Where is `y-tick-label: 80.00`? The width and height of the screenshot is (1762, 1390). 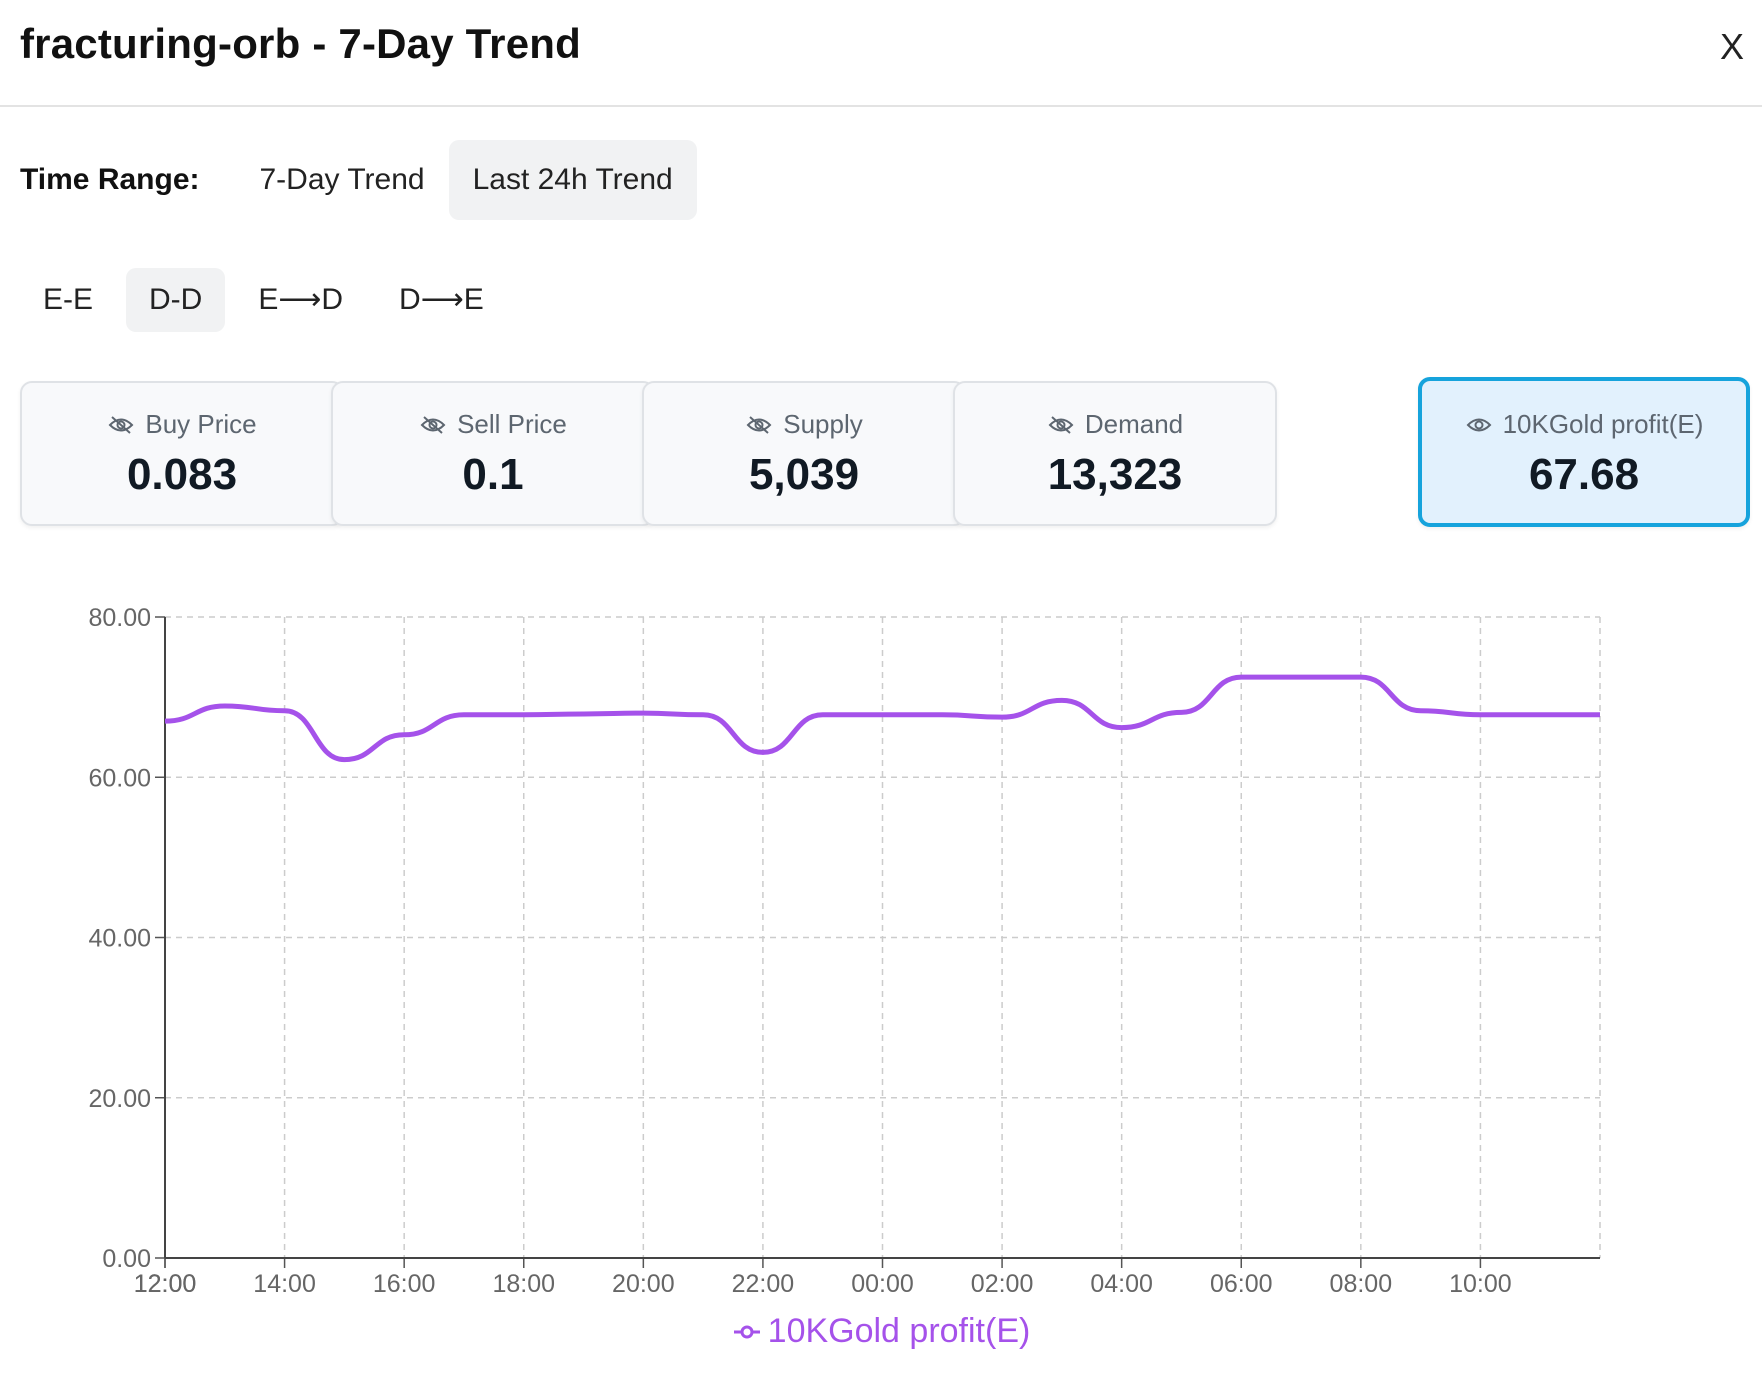 y-tick-label: 80.00 is located at coordinates (119, 618).